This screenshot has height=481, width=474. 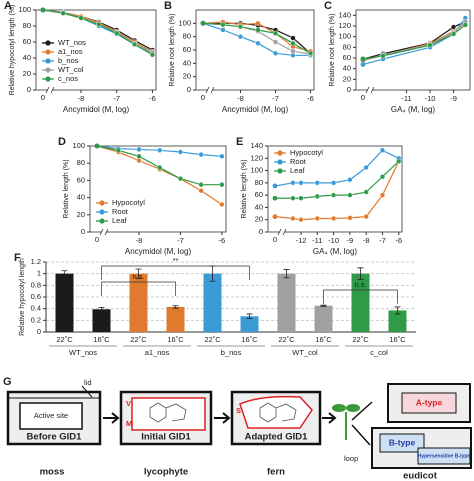 I want to click on ga-molecule, so click(x=168, y=412).